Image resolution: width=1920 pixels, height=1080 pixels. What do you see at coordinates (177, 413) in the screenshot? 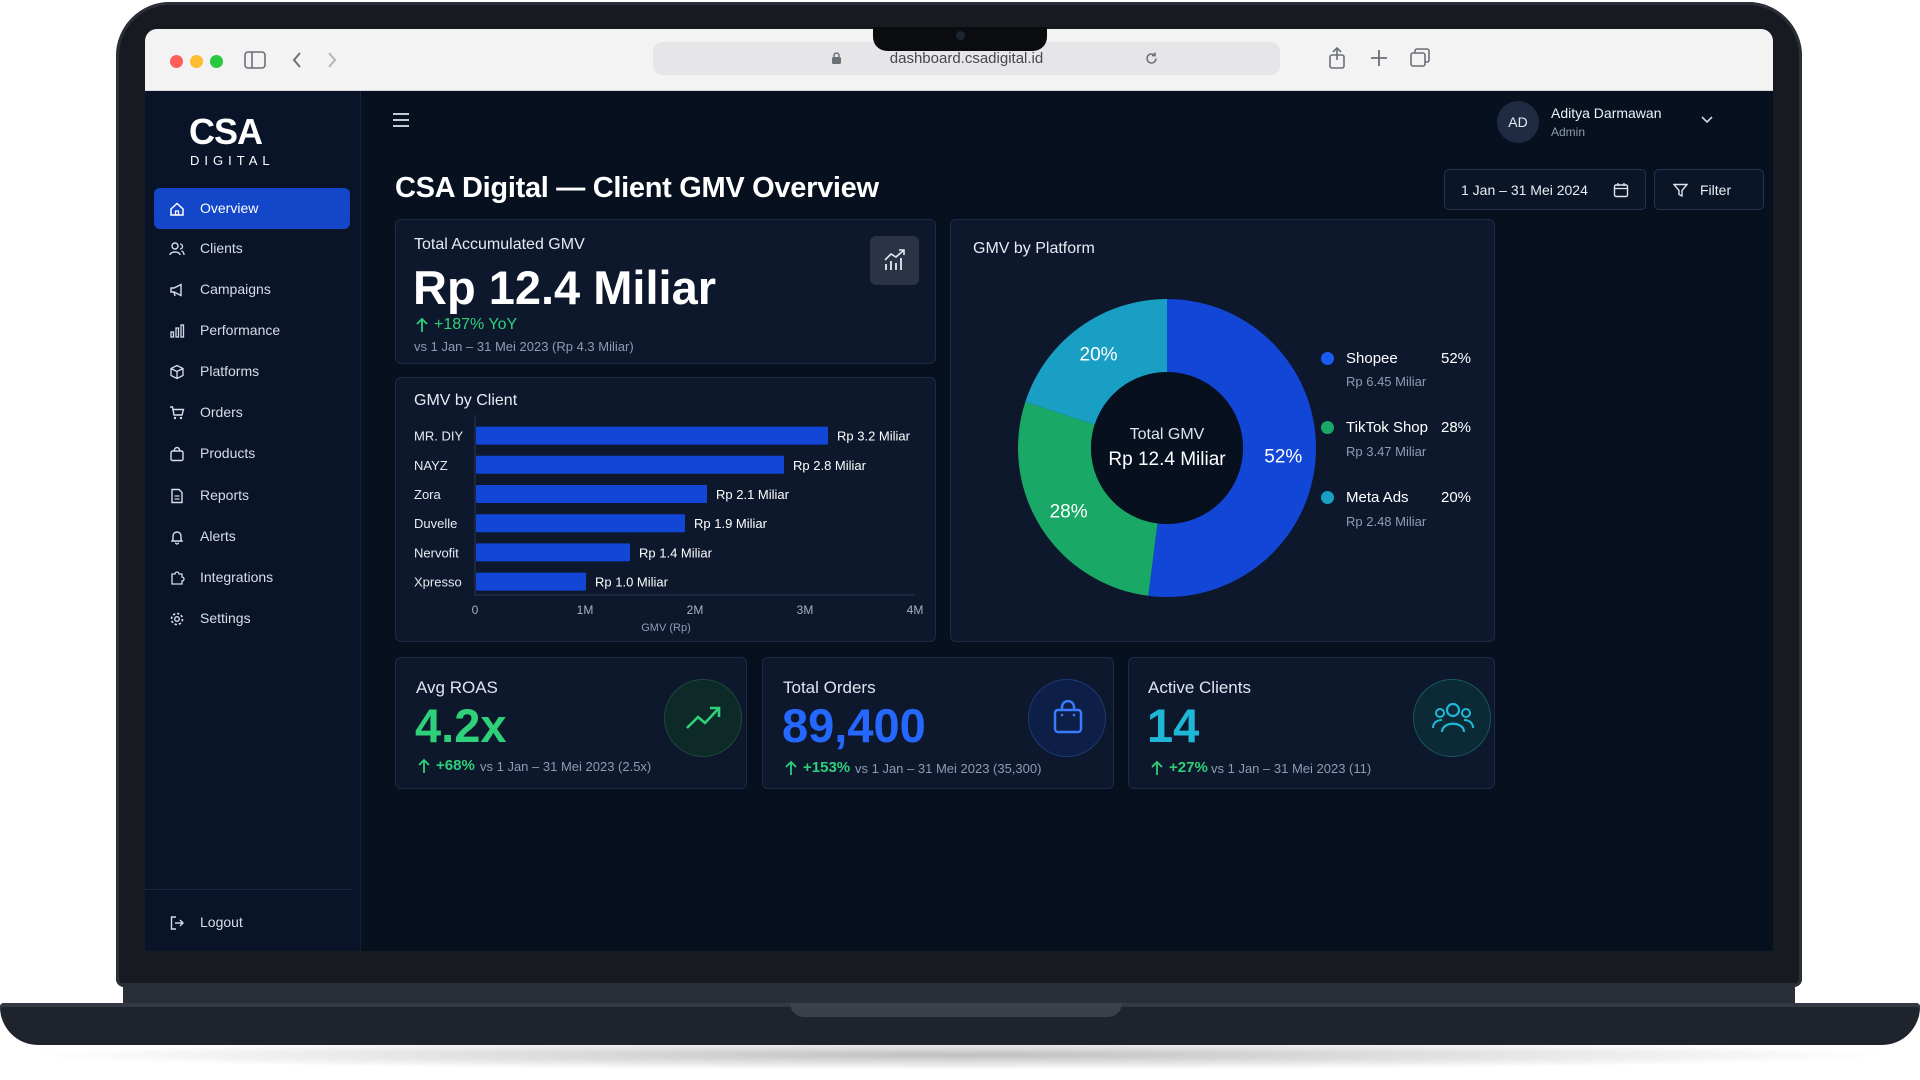
I see `cart-icon` at bounding box center [177, 413].